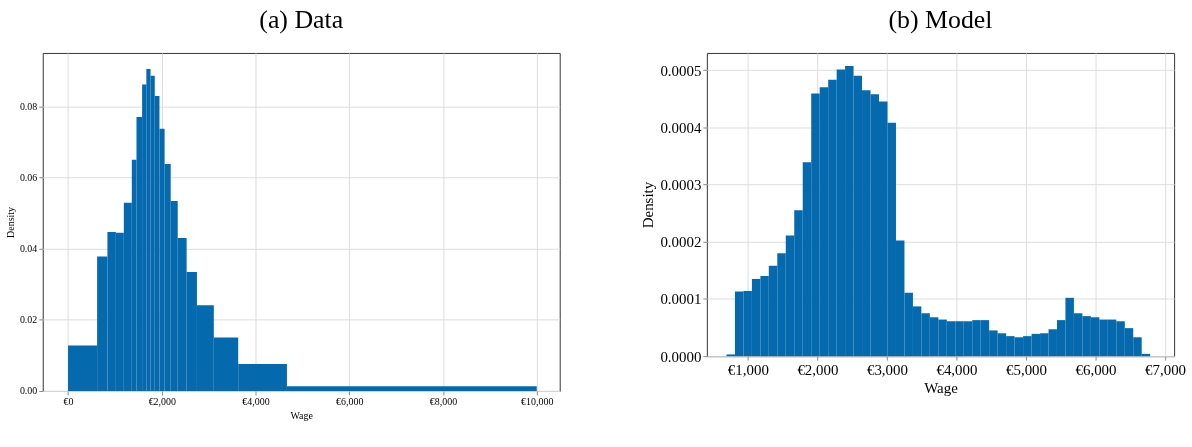 This screenshot has width=1192, height=447. What do you see at coordinates (681, 185) in the screenshot?
I see `y-tick-label: 0.0003` at bounding box center [681, 185].